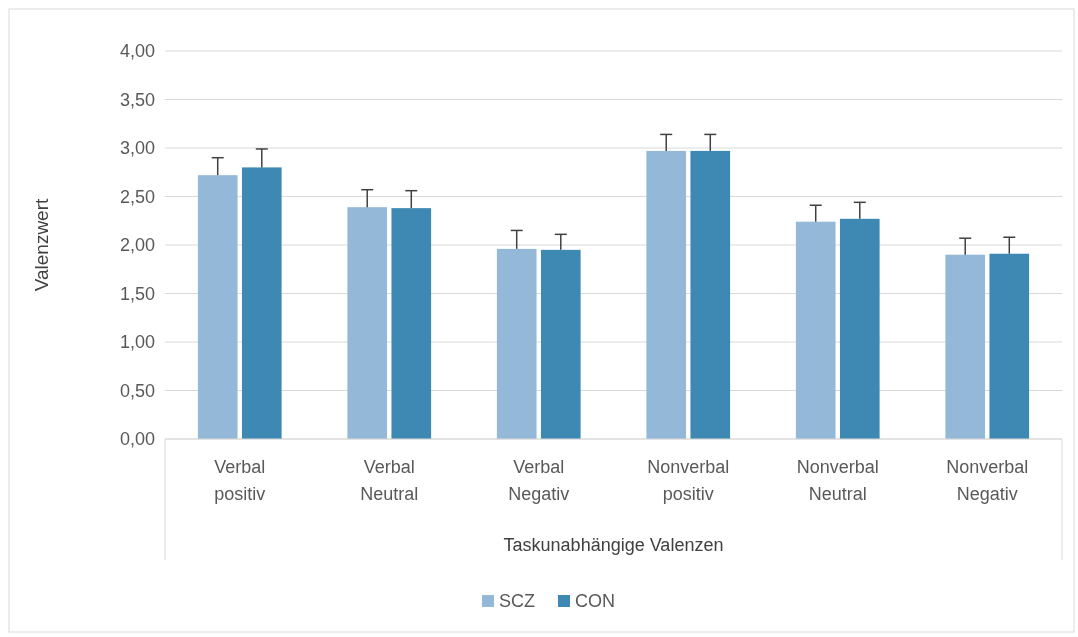 The width and height of the screenshot is (1078, 637). Describe the element at coordinates (613, 545) in the screenshot. I see `x-axis-title: Taskunabhängige Valenzen` at that location.